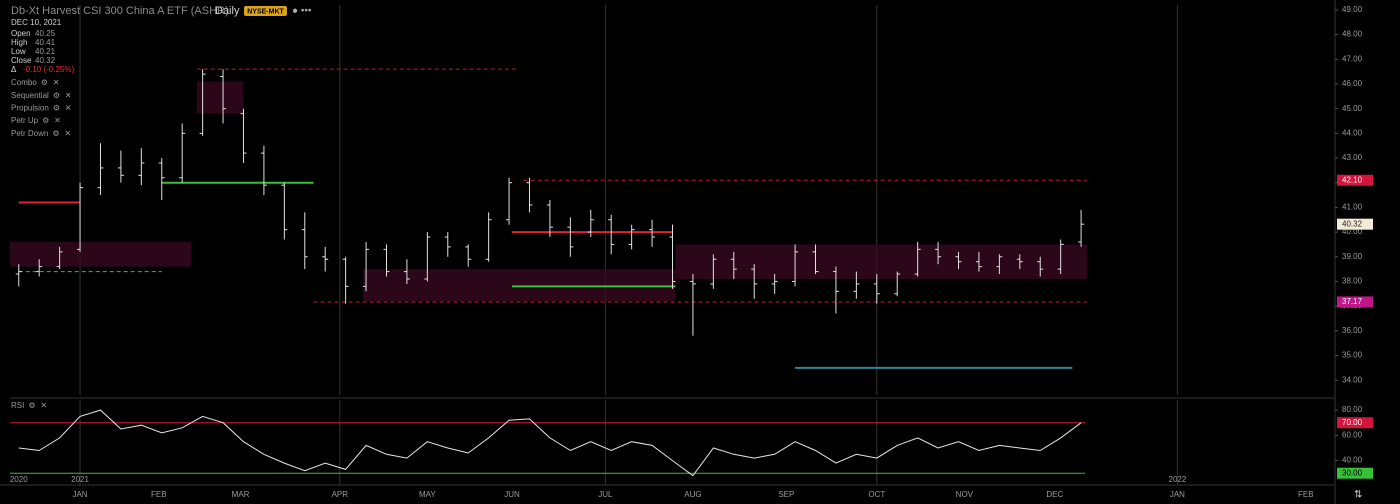  I want to click on level-label: 70.00, so click(1352, 422).